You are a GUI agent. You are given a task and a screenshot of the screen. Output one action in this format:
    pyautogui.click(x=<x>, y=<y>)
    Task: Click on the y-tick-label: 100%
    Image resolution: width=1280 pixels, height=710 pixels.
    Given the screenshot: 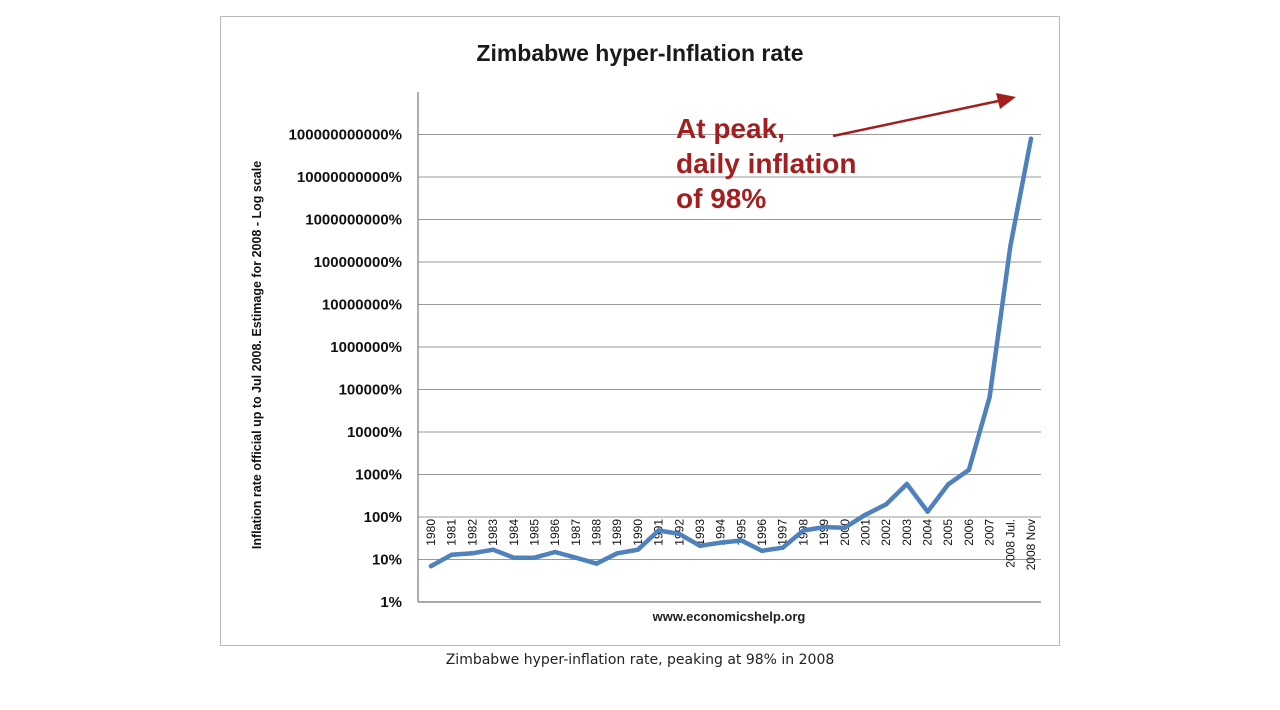 What is the action you would take?
    pyautogui.click(x=383, y=517)
    